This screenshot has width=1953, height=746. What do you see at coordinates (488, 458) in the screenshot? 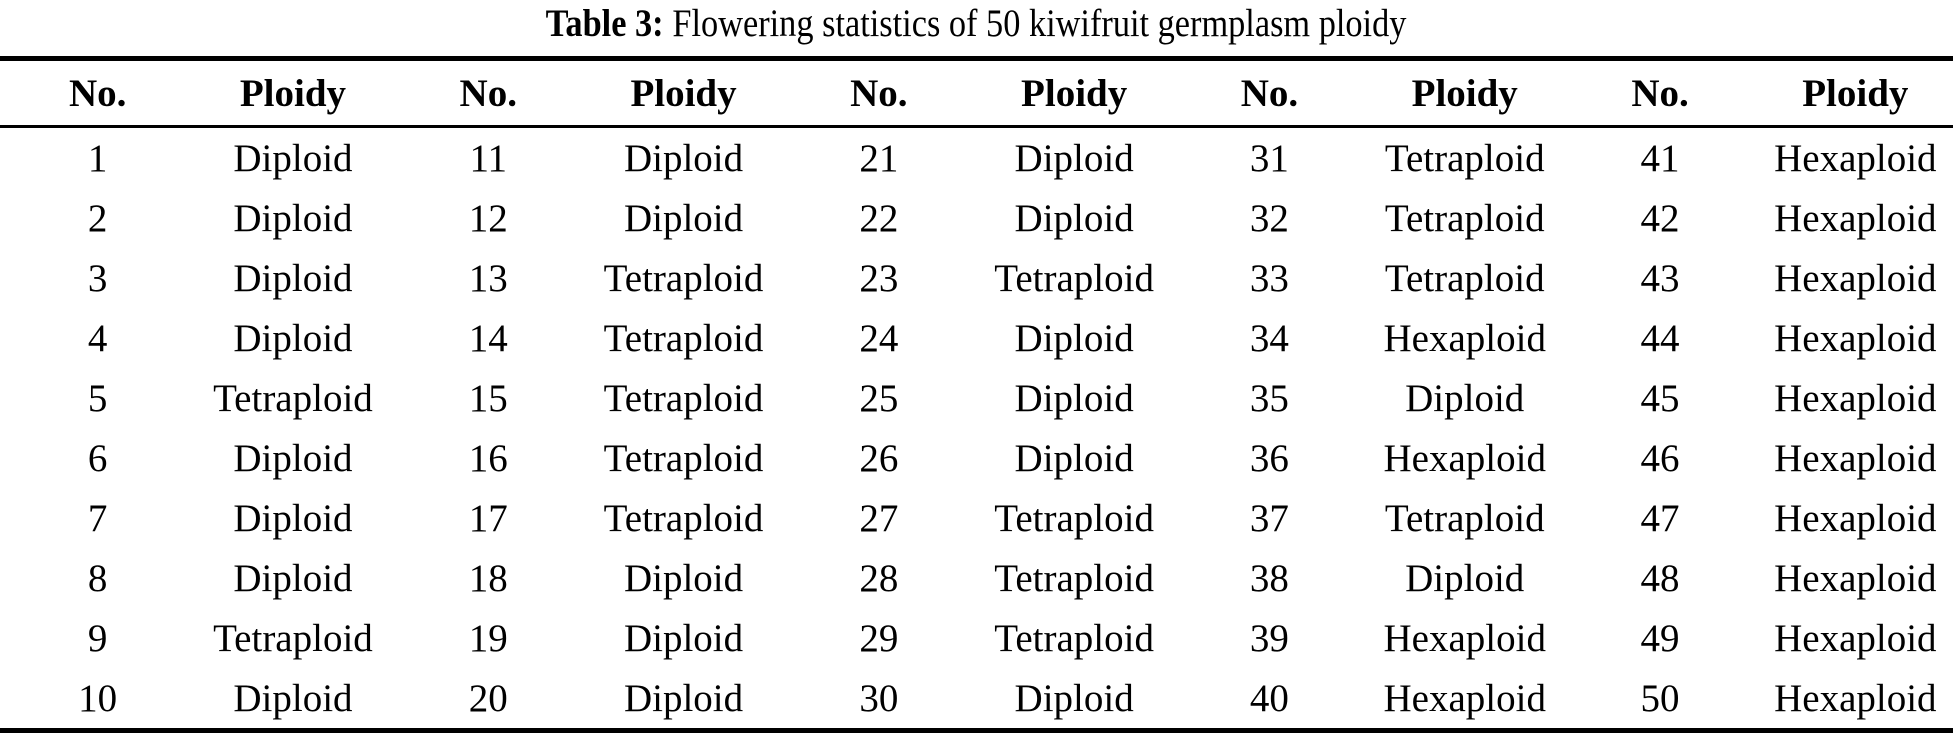
I see `cell-no: 16` at bounding box center [488, 458].